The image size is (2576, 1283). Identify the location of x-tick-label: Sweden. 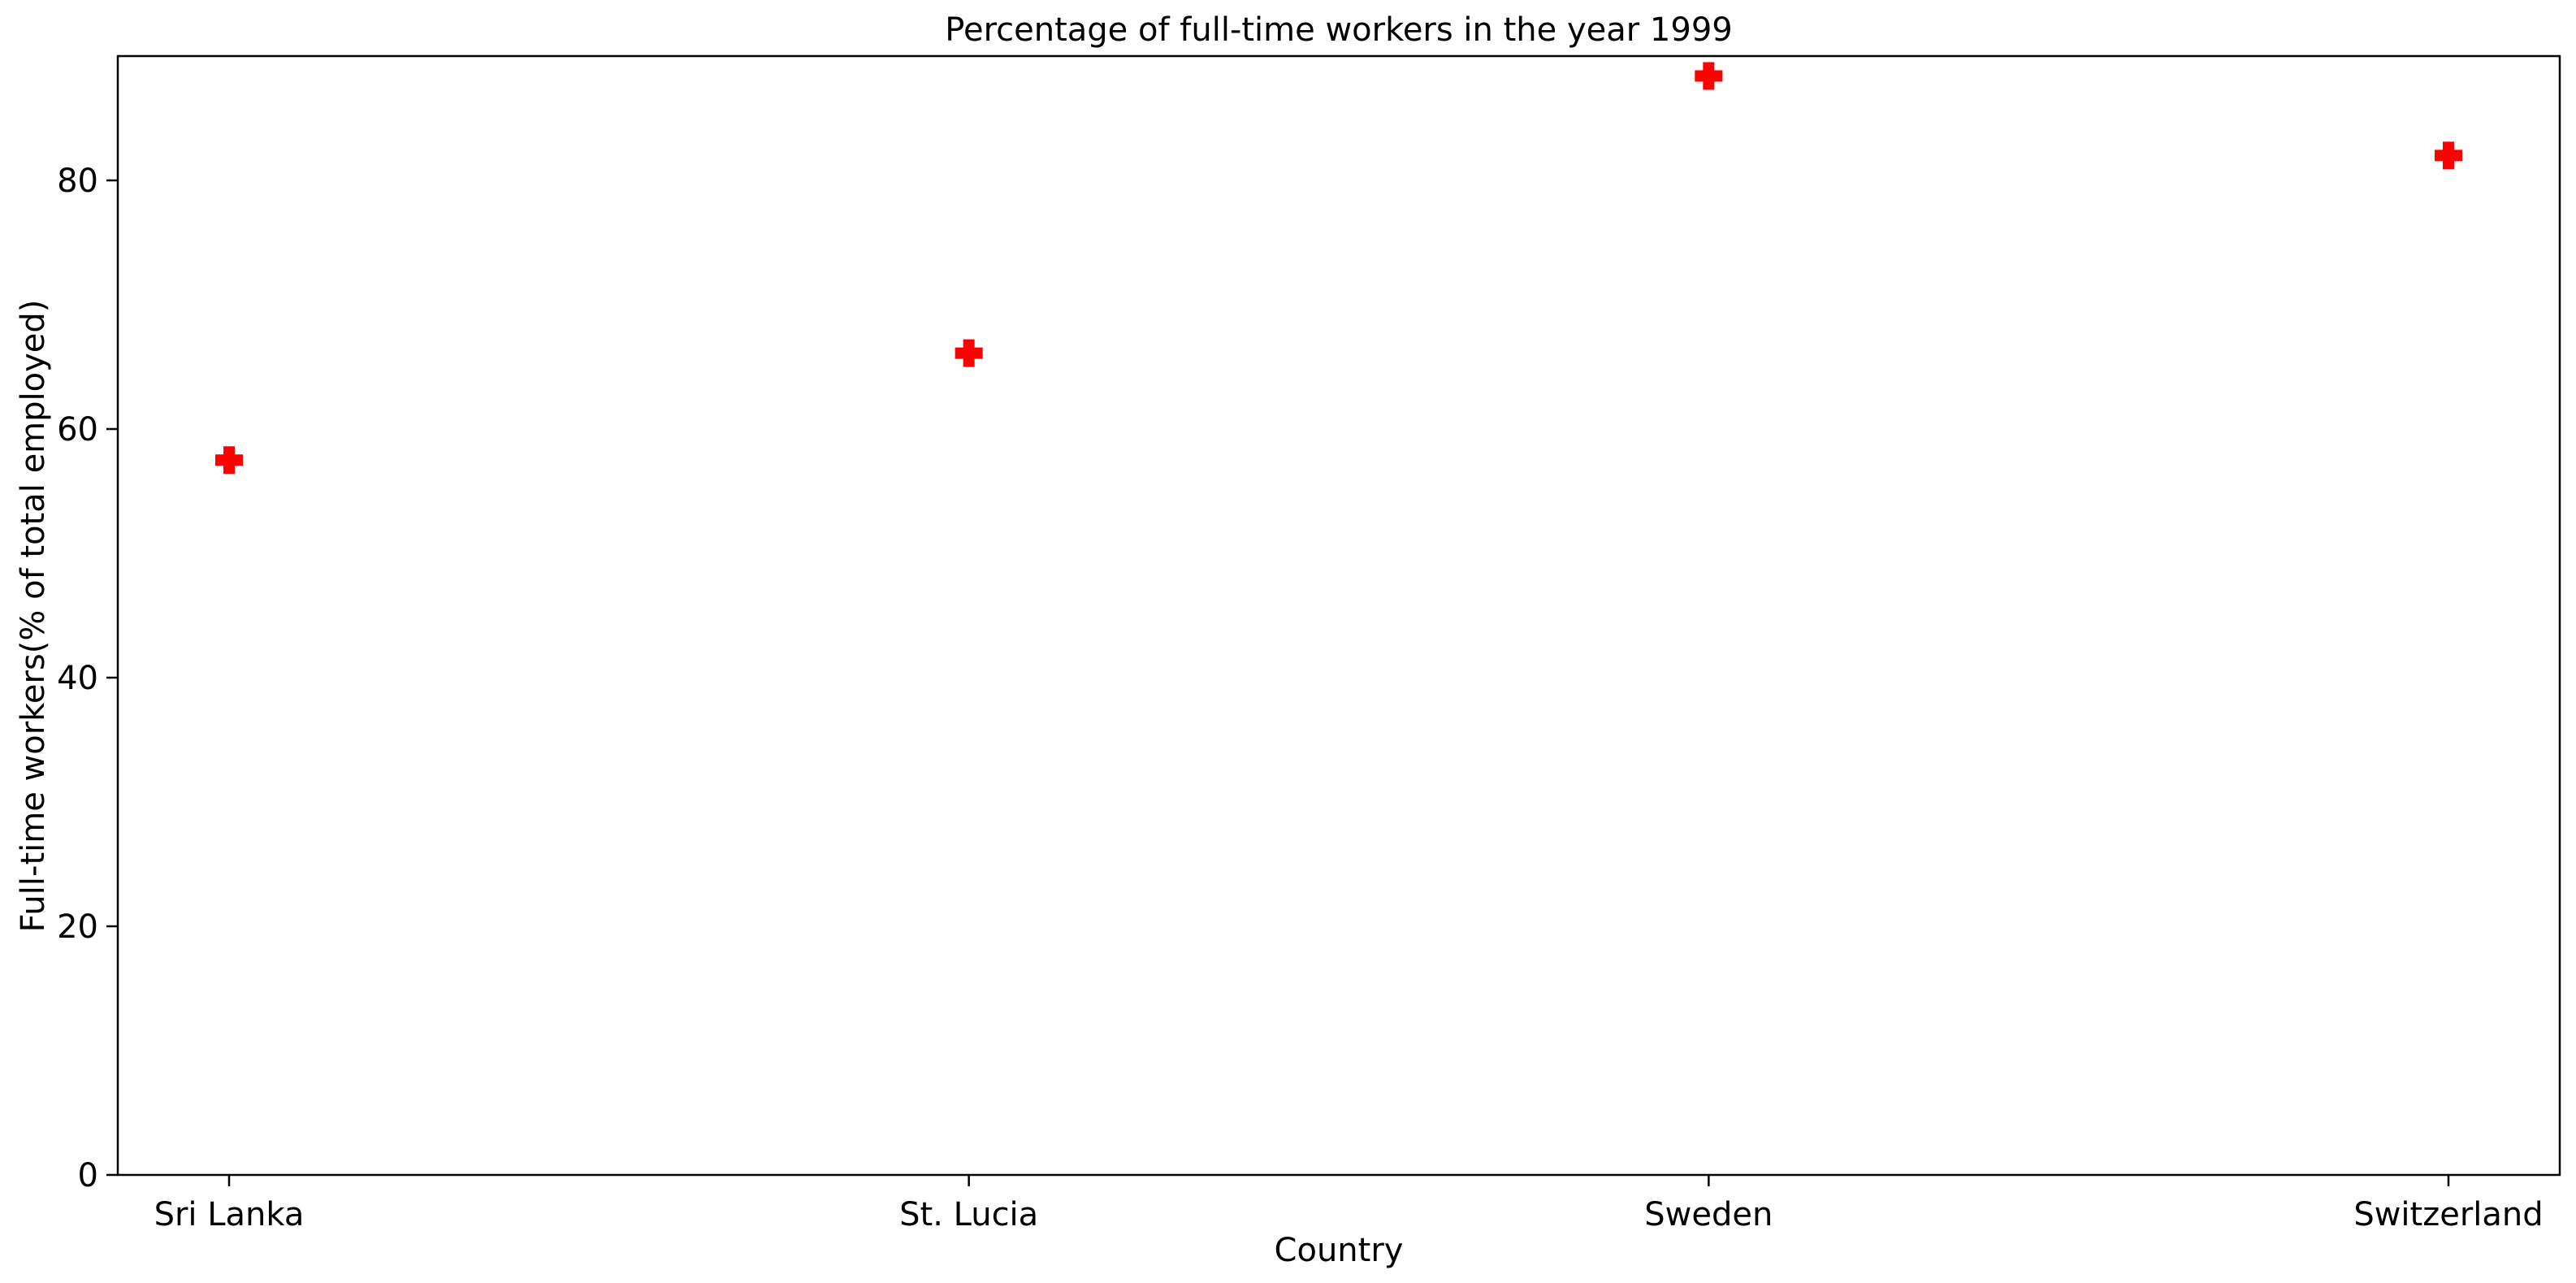
(1708, 1214).